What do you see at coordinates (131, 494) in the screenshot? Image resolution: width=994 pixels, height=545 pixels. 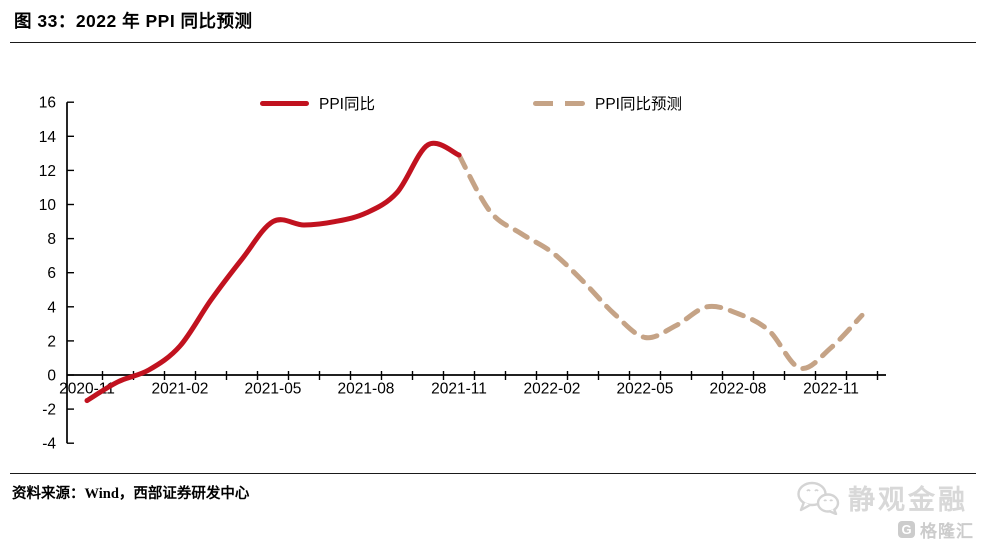 I see `source-note: 资料来源：Wind，西部证券研发中心` at bounding box center [131, 494].